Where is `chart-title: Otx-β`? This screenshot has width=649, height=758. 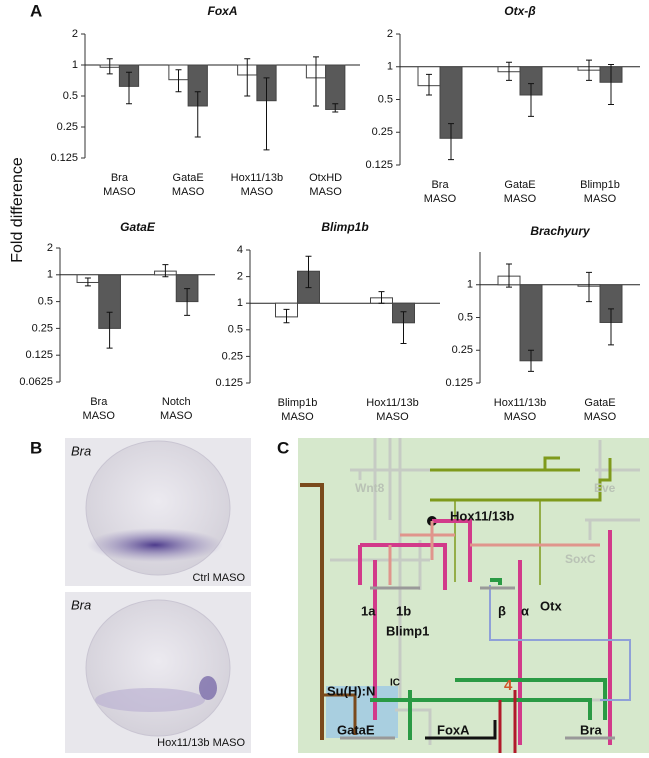 chart-title: Otx-β is located at coordinates (520, 11).